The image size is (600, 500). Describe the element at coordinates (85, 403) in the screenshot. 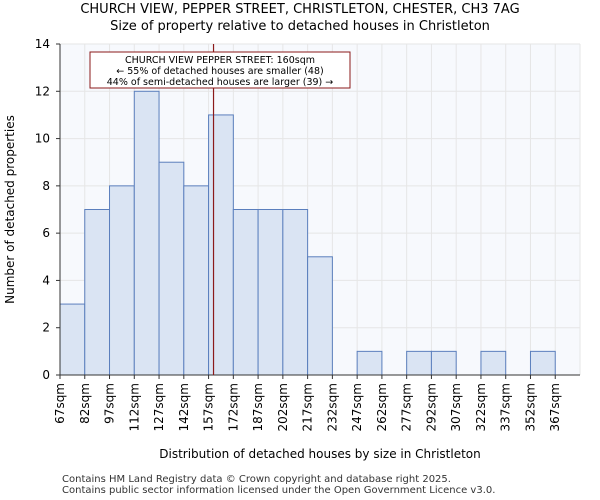

I see `x-tick-label: 82sqm` at that location.